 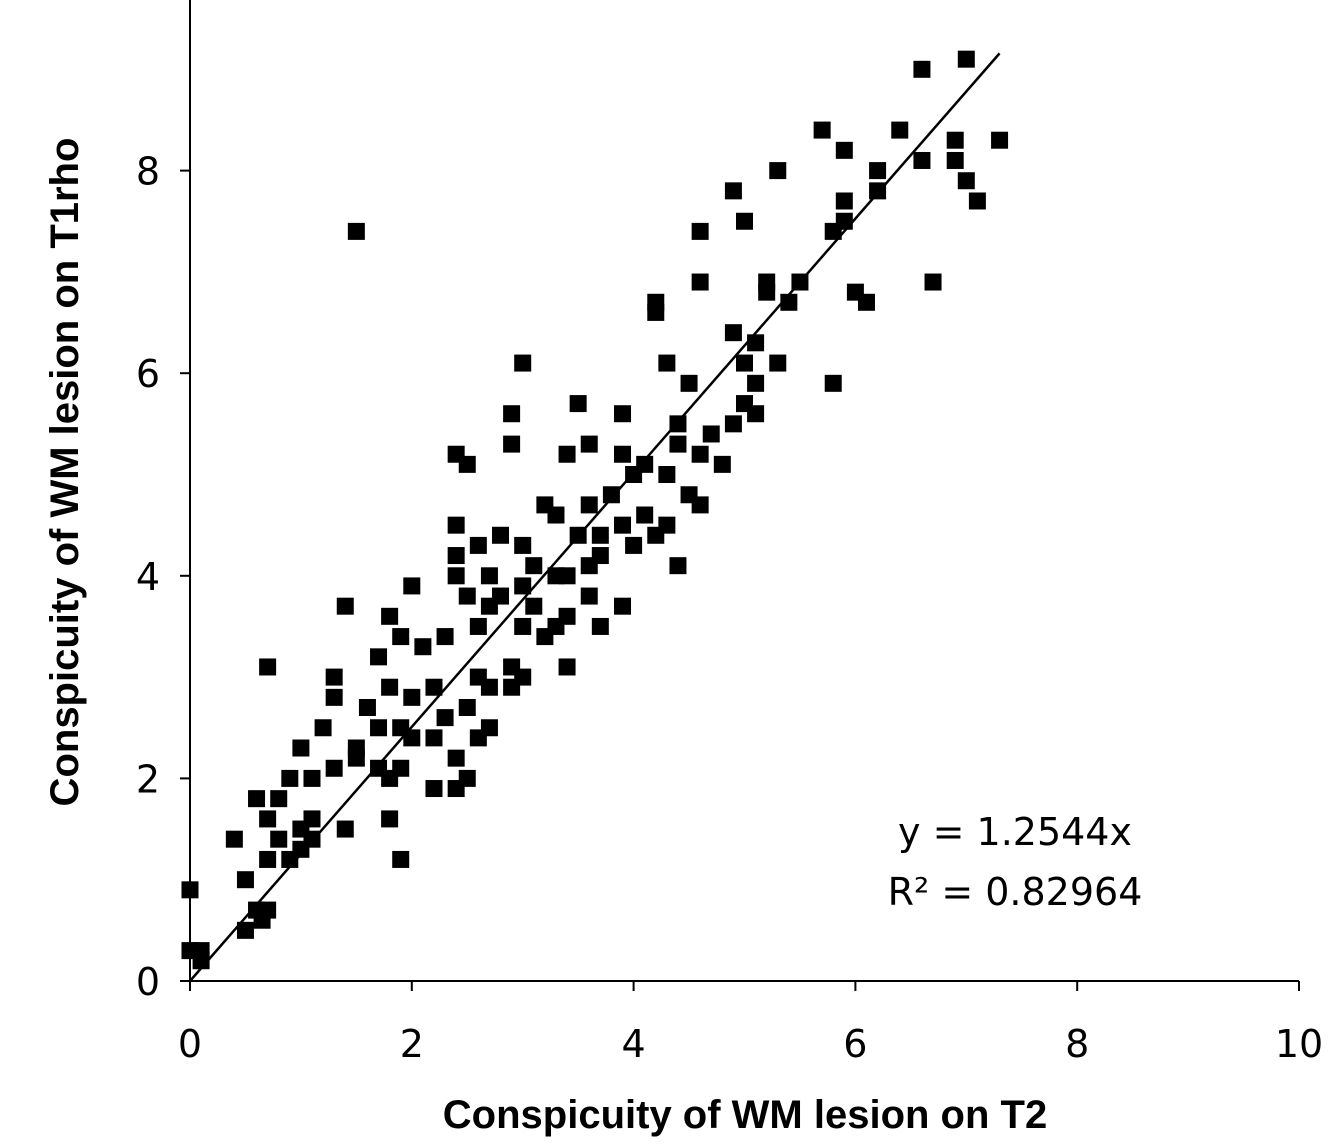 I want to click on trendline-r-squared: R² = 0.82964, so click(x=1015, y=892).